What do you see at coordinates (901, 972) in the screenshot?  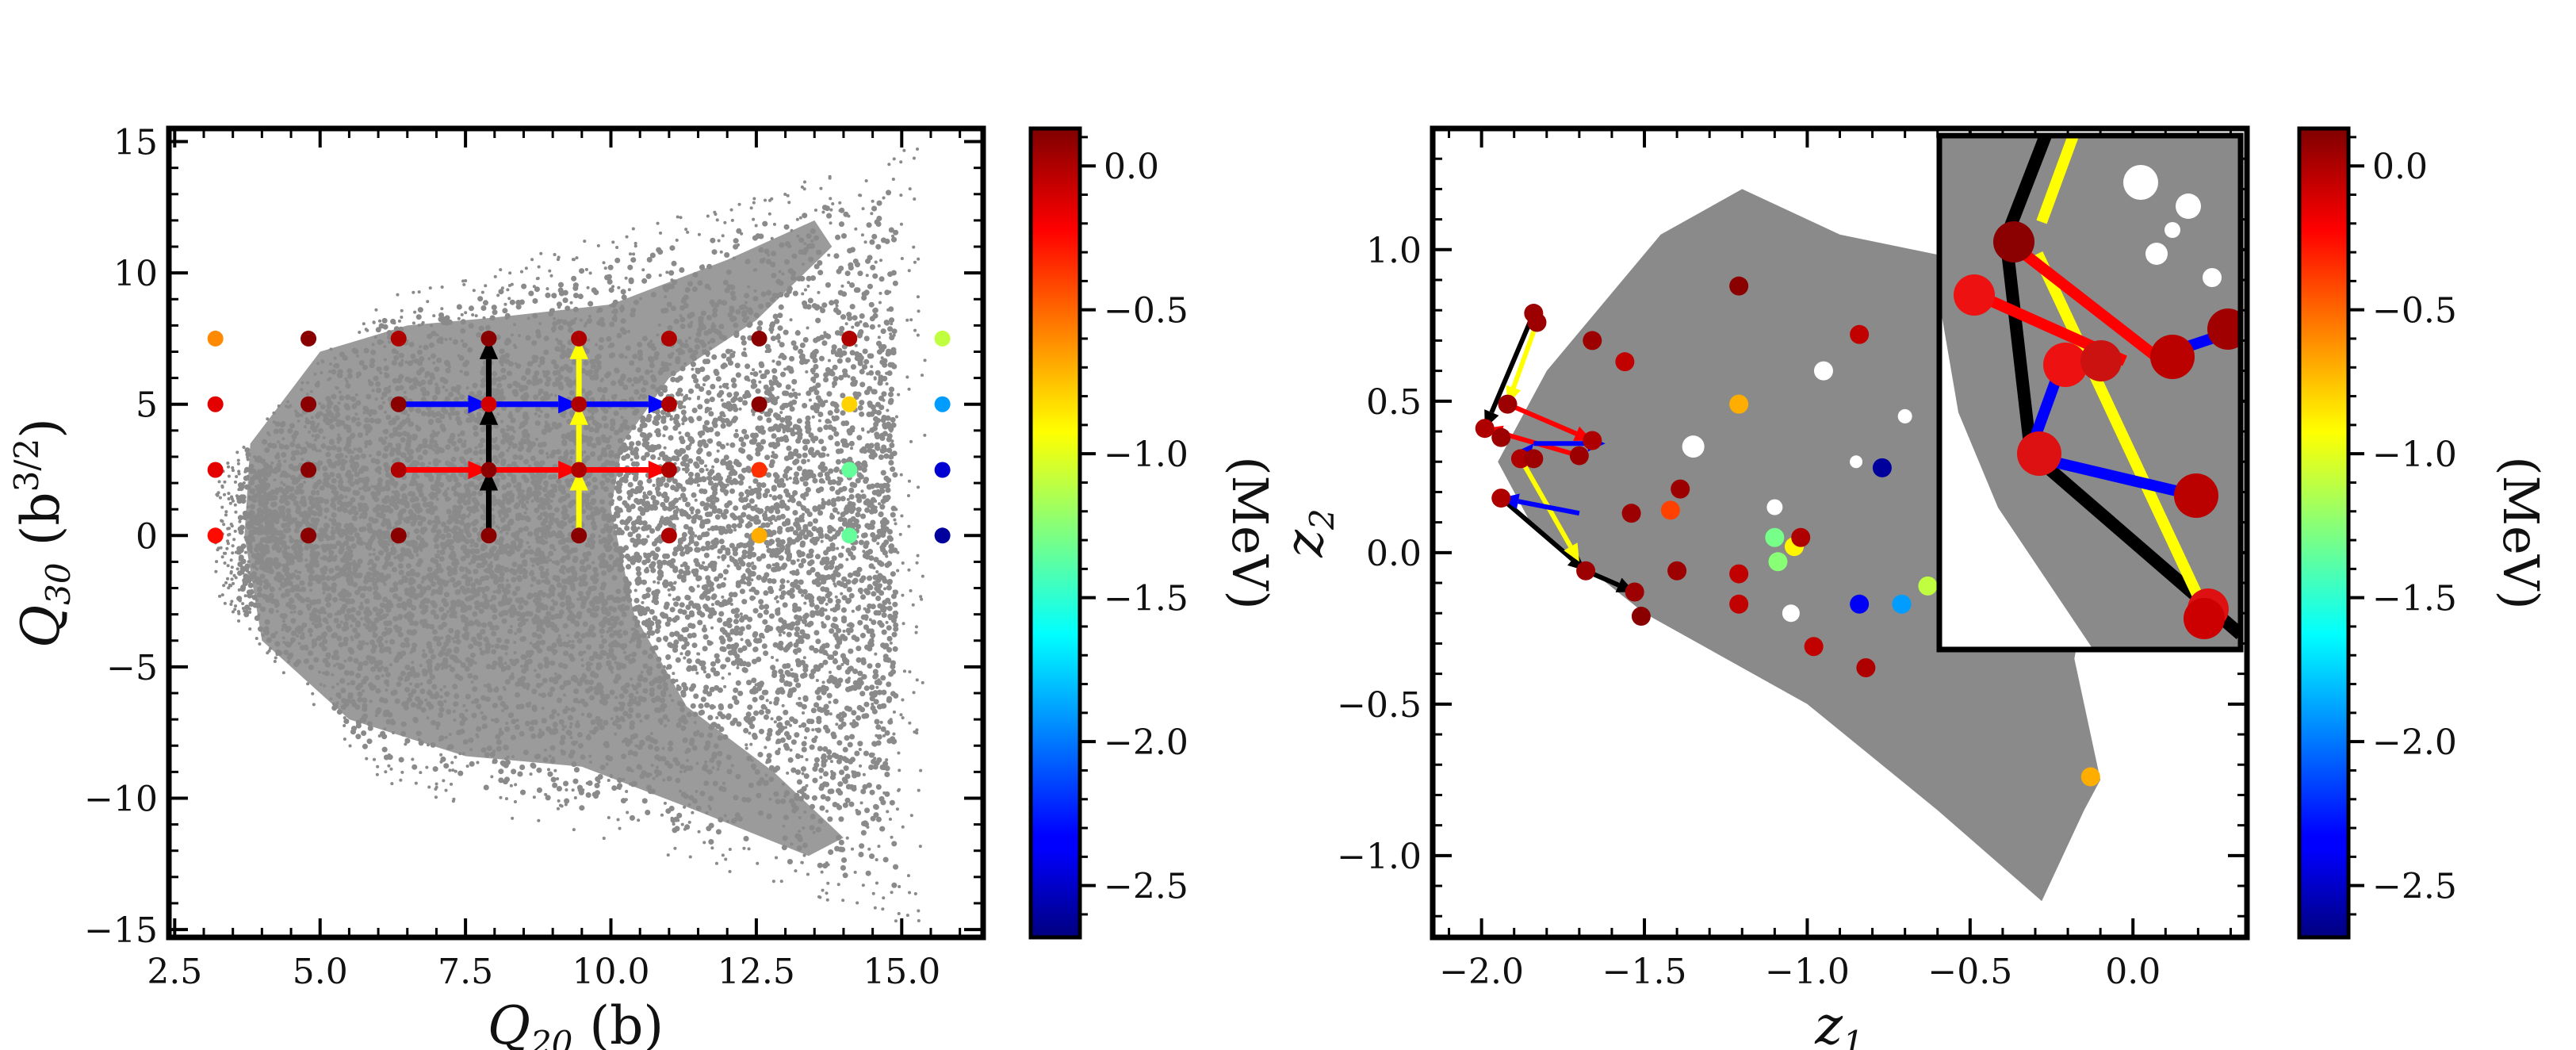 I see `x-tick-label: 15.0` at bounding box center [901, 972].